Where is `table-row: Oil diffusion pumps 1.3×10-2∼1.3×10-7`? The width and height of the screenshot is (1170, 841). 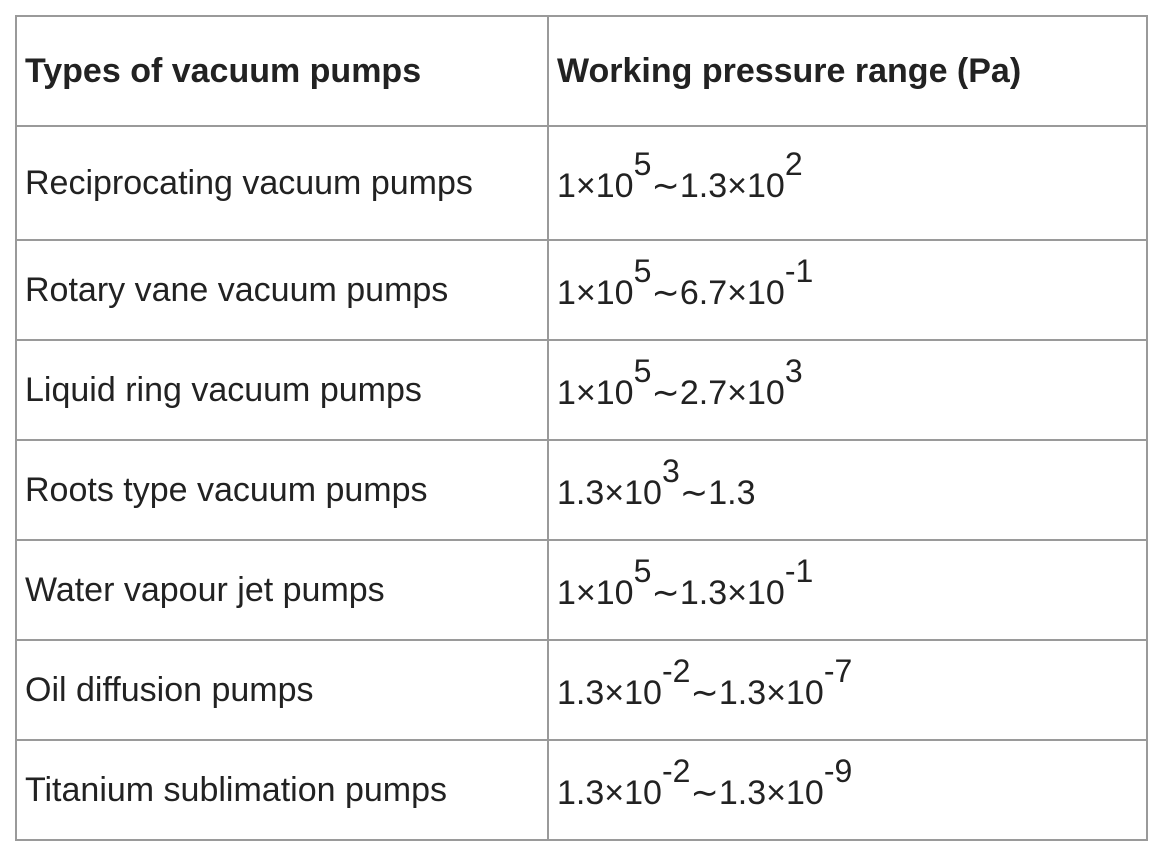
table-row: Oil diffusion pumps 1.3×10-2∼1.3×10-7 is located at coordinates (581, 690).